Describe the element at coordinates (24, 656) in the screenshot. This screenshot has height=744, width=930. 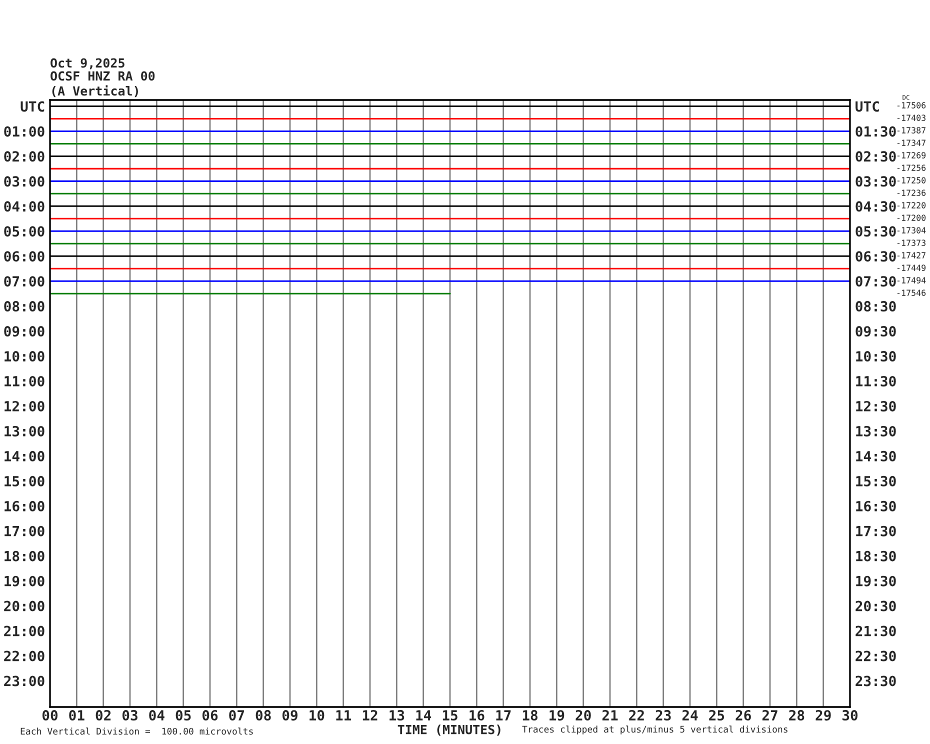
I see `y-tick-label: 22:00` at that location.